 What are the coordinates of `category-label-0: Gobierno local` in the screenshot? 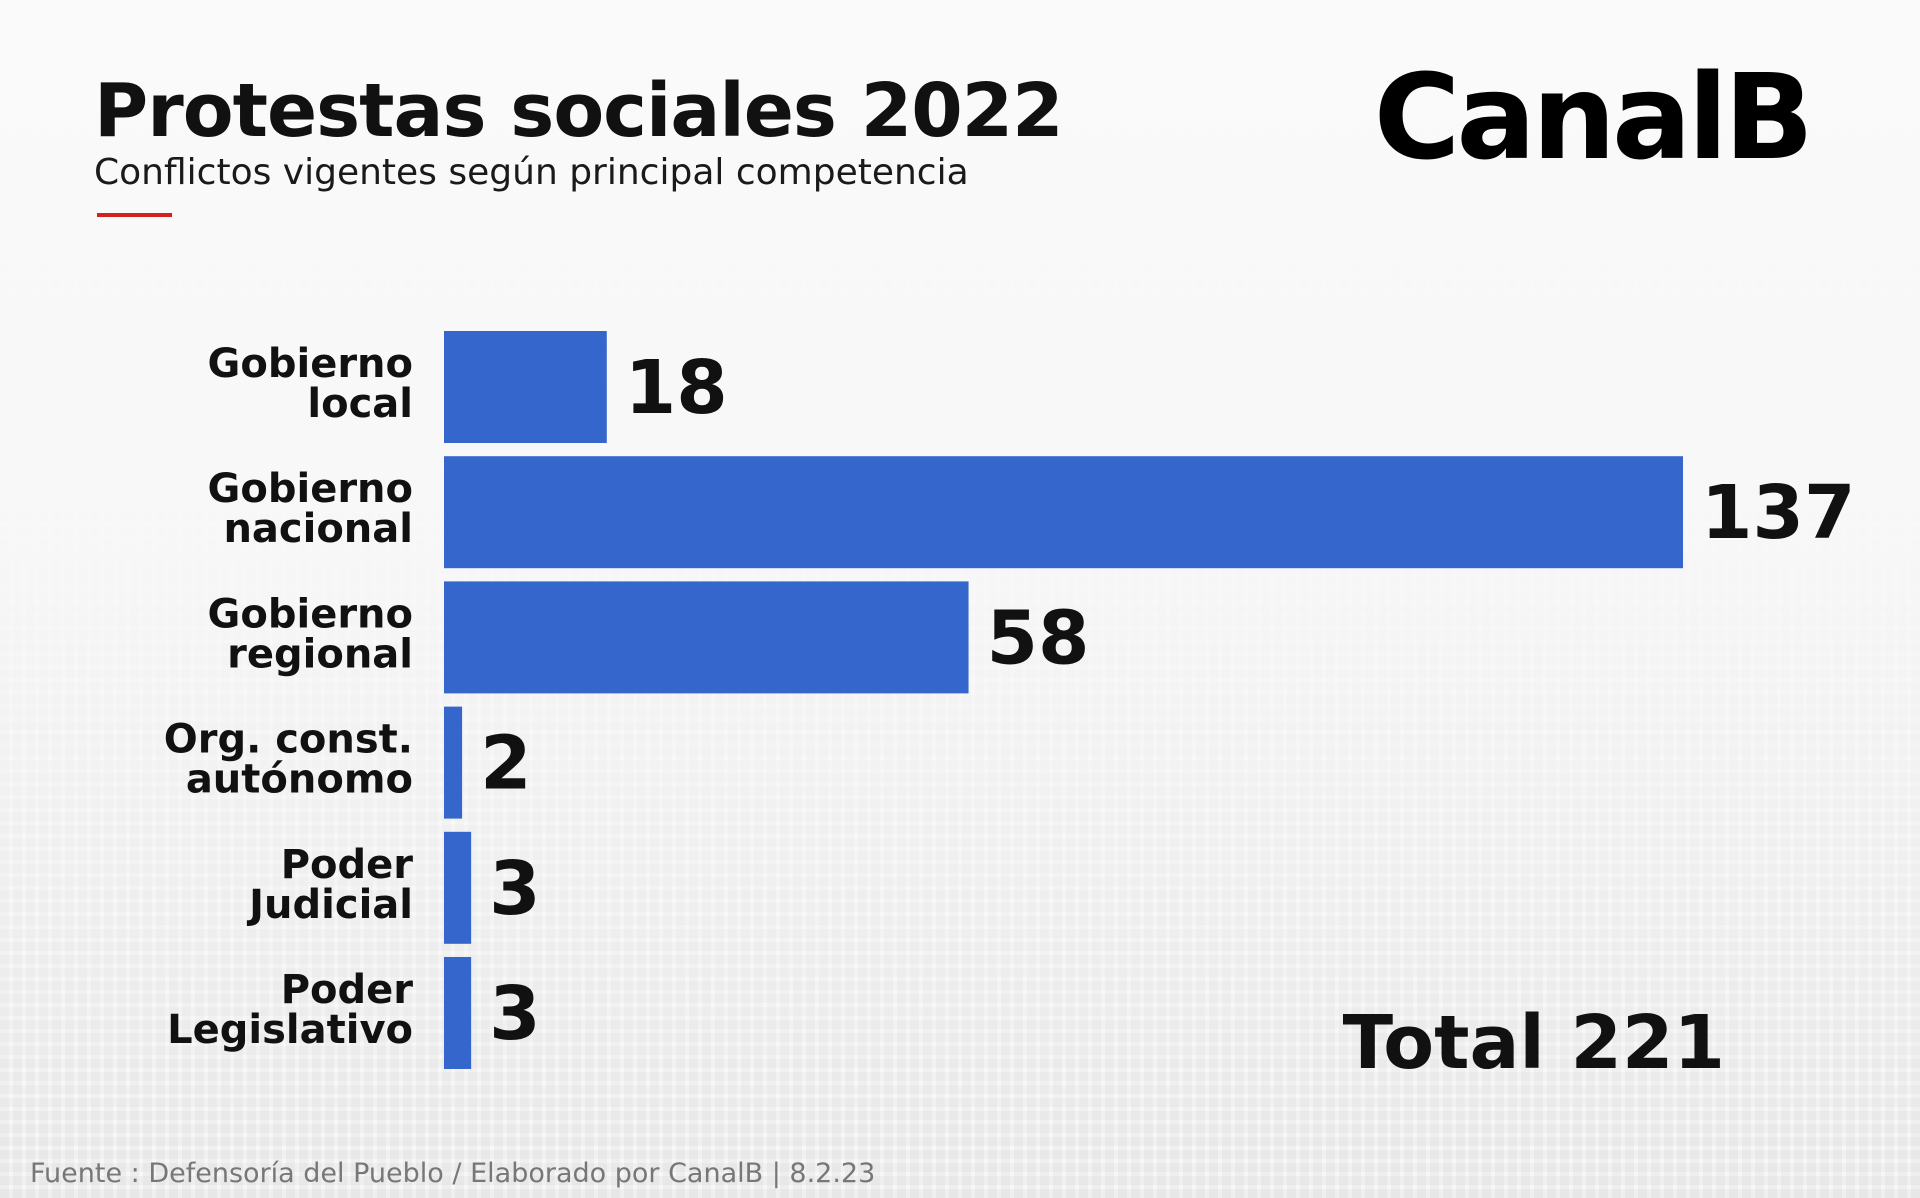 It's located at (310, 384).